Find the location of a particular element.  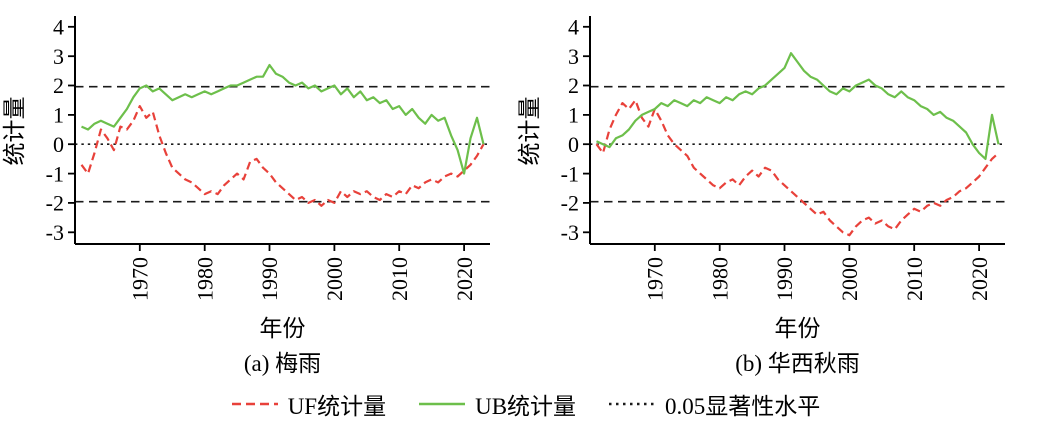

legend-item-uf: UF统计量 is located at coordinates (308, 404).